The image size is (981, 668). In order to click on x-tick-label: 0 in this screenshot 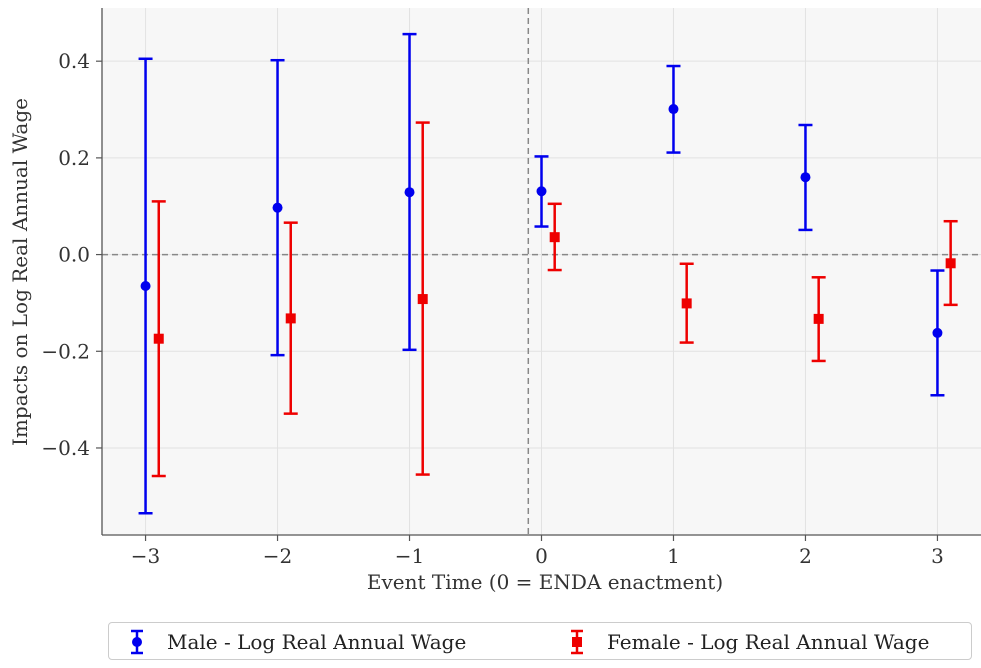, I will do `click(541, 556)`.